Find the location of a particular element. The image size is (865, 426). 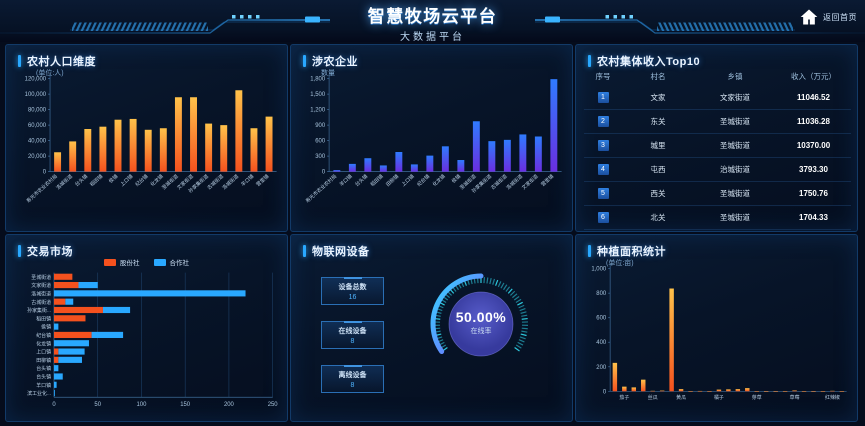

cell-rank: 1 is located at coordinates (603, 97).